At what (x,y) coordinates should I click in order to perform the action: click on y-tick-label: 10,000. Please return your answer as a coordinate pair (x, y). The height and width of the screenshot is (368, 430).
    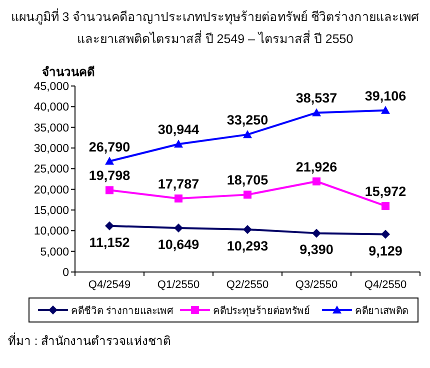
    Looking at the image, I should click on (51, 232).